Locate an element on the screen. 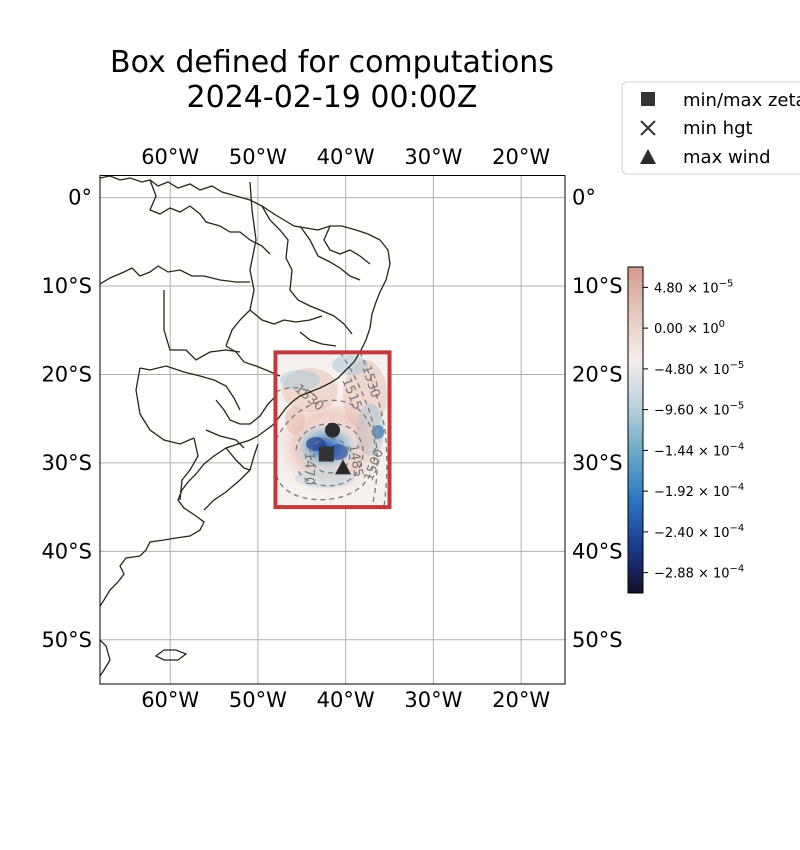 The image size is (800, 850). legend-x-icon is located at coordinates (648, 128).